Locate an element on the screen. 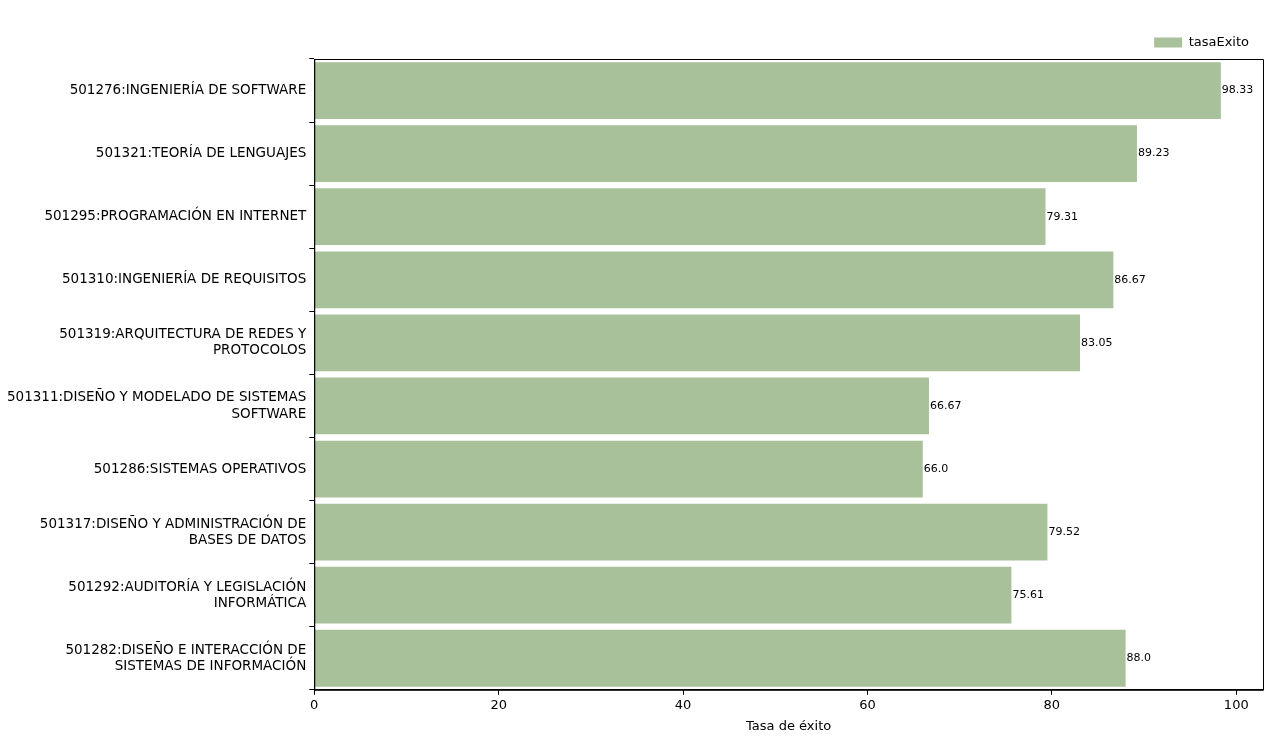 Image resolution: width=1279 pixels, height=744 pixels. x-tick-label: 60 is located at coordinates (867, 704).